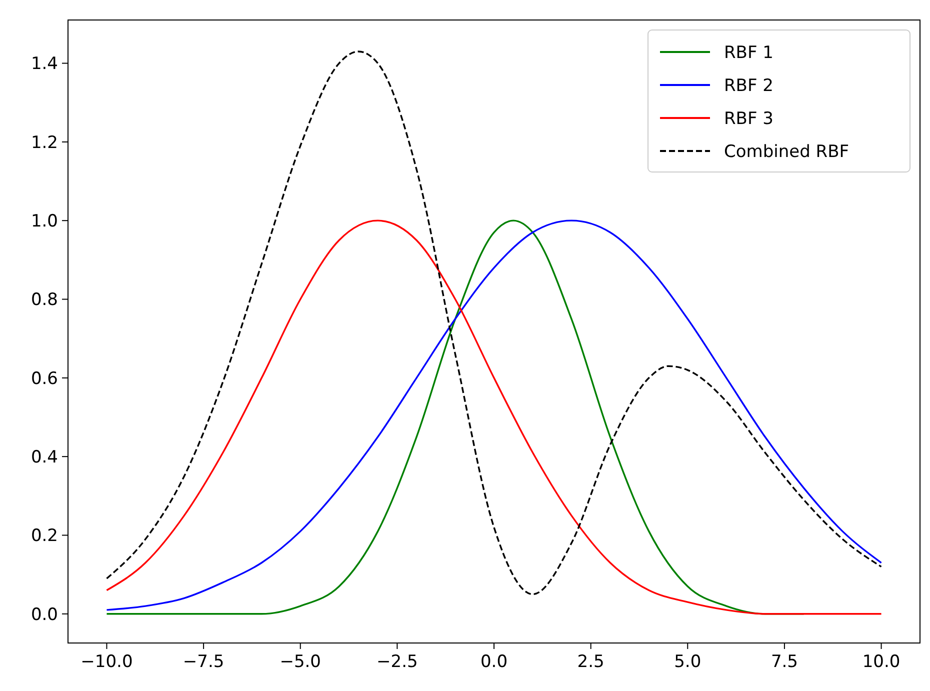  What do you see at coordinates (881, 662) in the screenshot?
I see `x-tick-label: 10.0` at bounding box center [881, 662].